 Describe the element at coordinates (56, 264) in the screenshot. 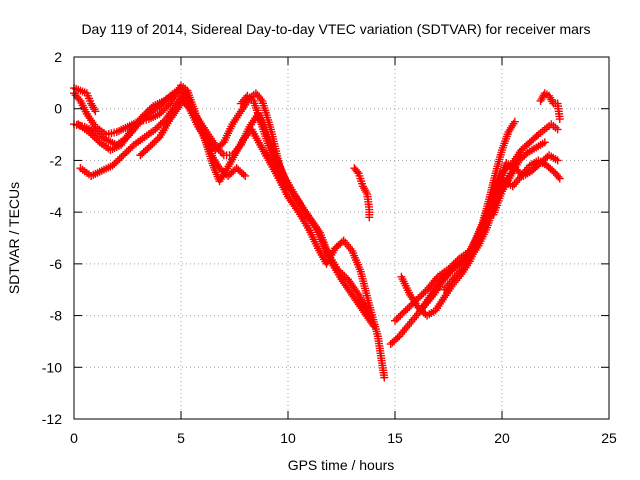

I see `y-tick-label: -6` at that location.